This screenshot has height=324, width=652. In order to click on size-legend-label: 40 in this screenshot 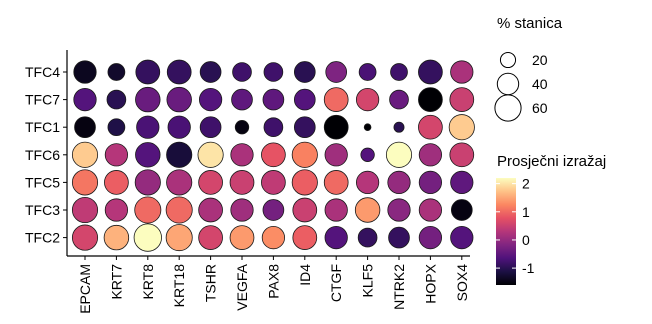, I will do `click(540, 84)`.